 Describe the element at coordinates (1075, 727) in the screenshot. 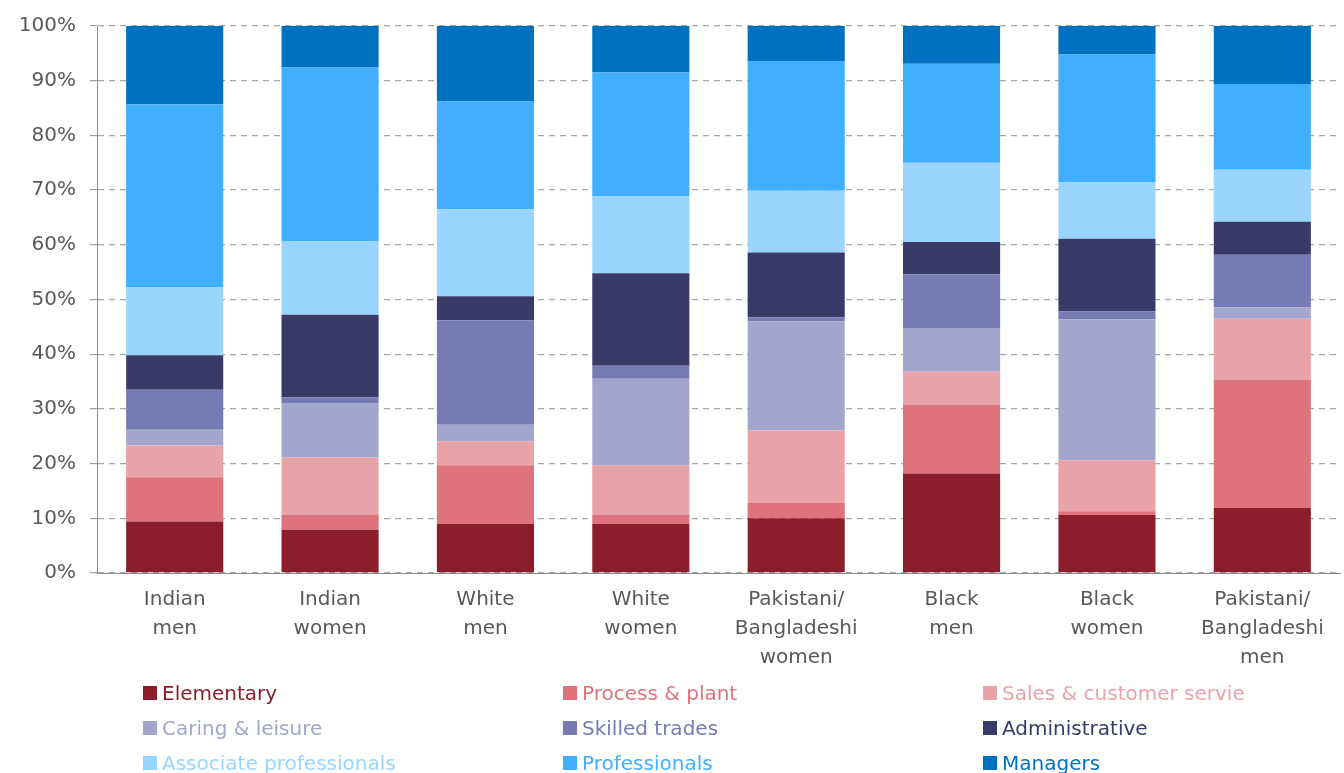

I see `legend-label: Administrative` at that location.